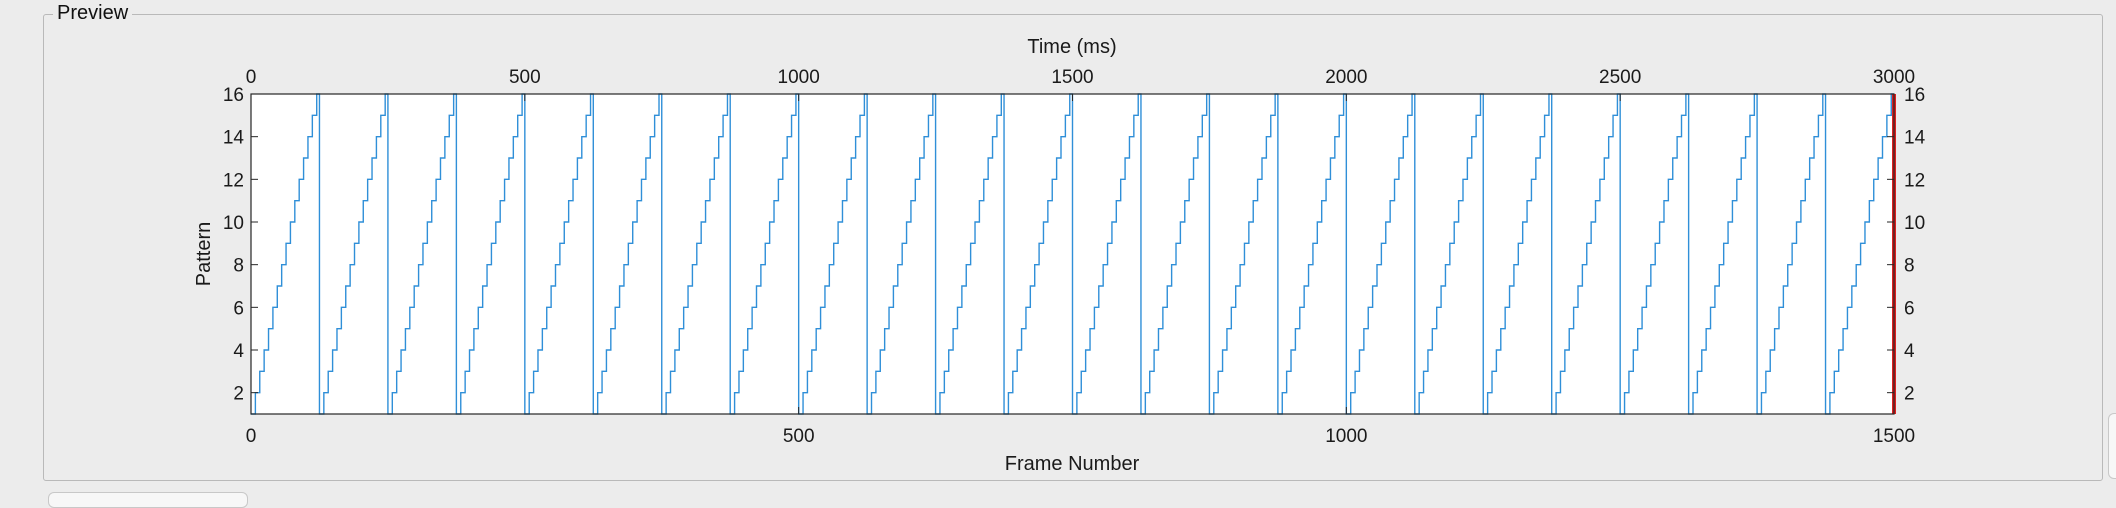  I want to click on x2-tick-label: 500, so click(525, 77).